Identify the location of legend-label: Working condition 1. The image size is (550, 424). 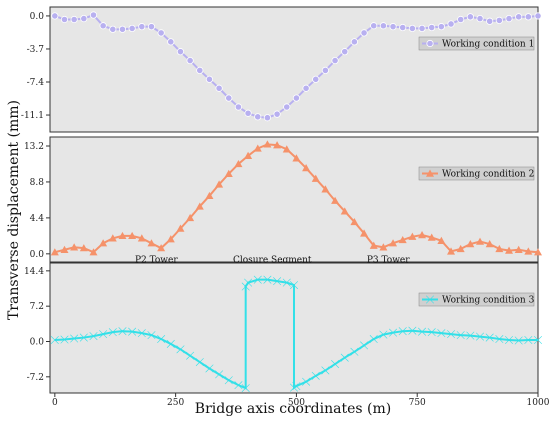
(488, 45).